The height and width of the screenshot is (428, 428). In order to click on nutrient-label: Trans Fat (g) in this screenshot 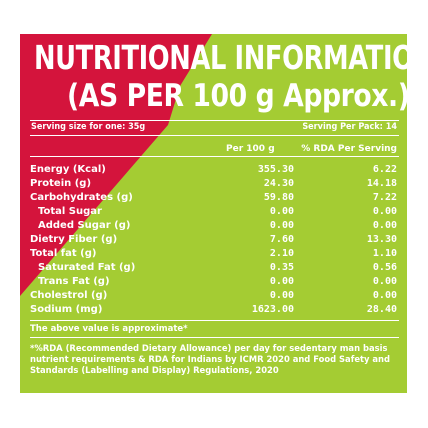, I will do `click(74, 281)`.